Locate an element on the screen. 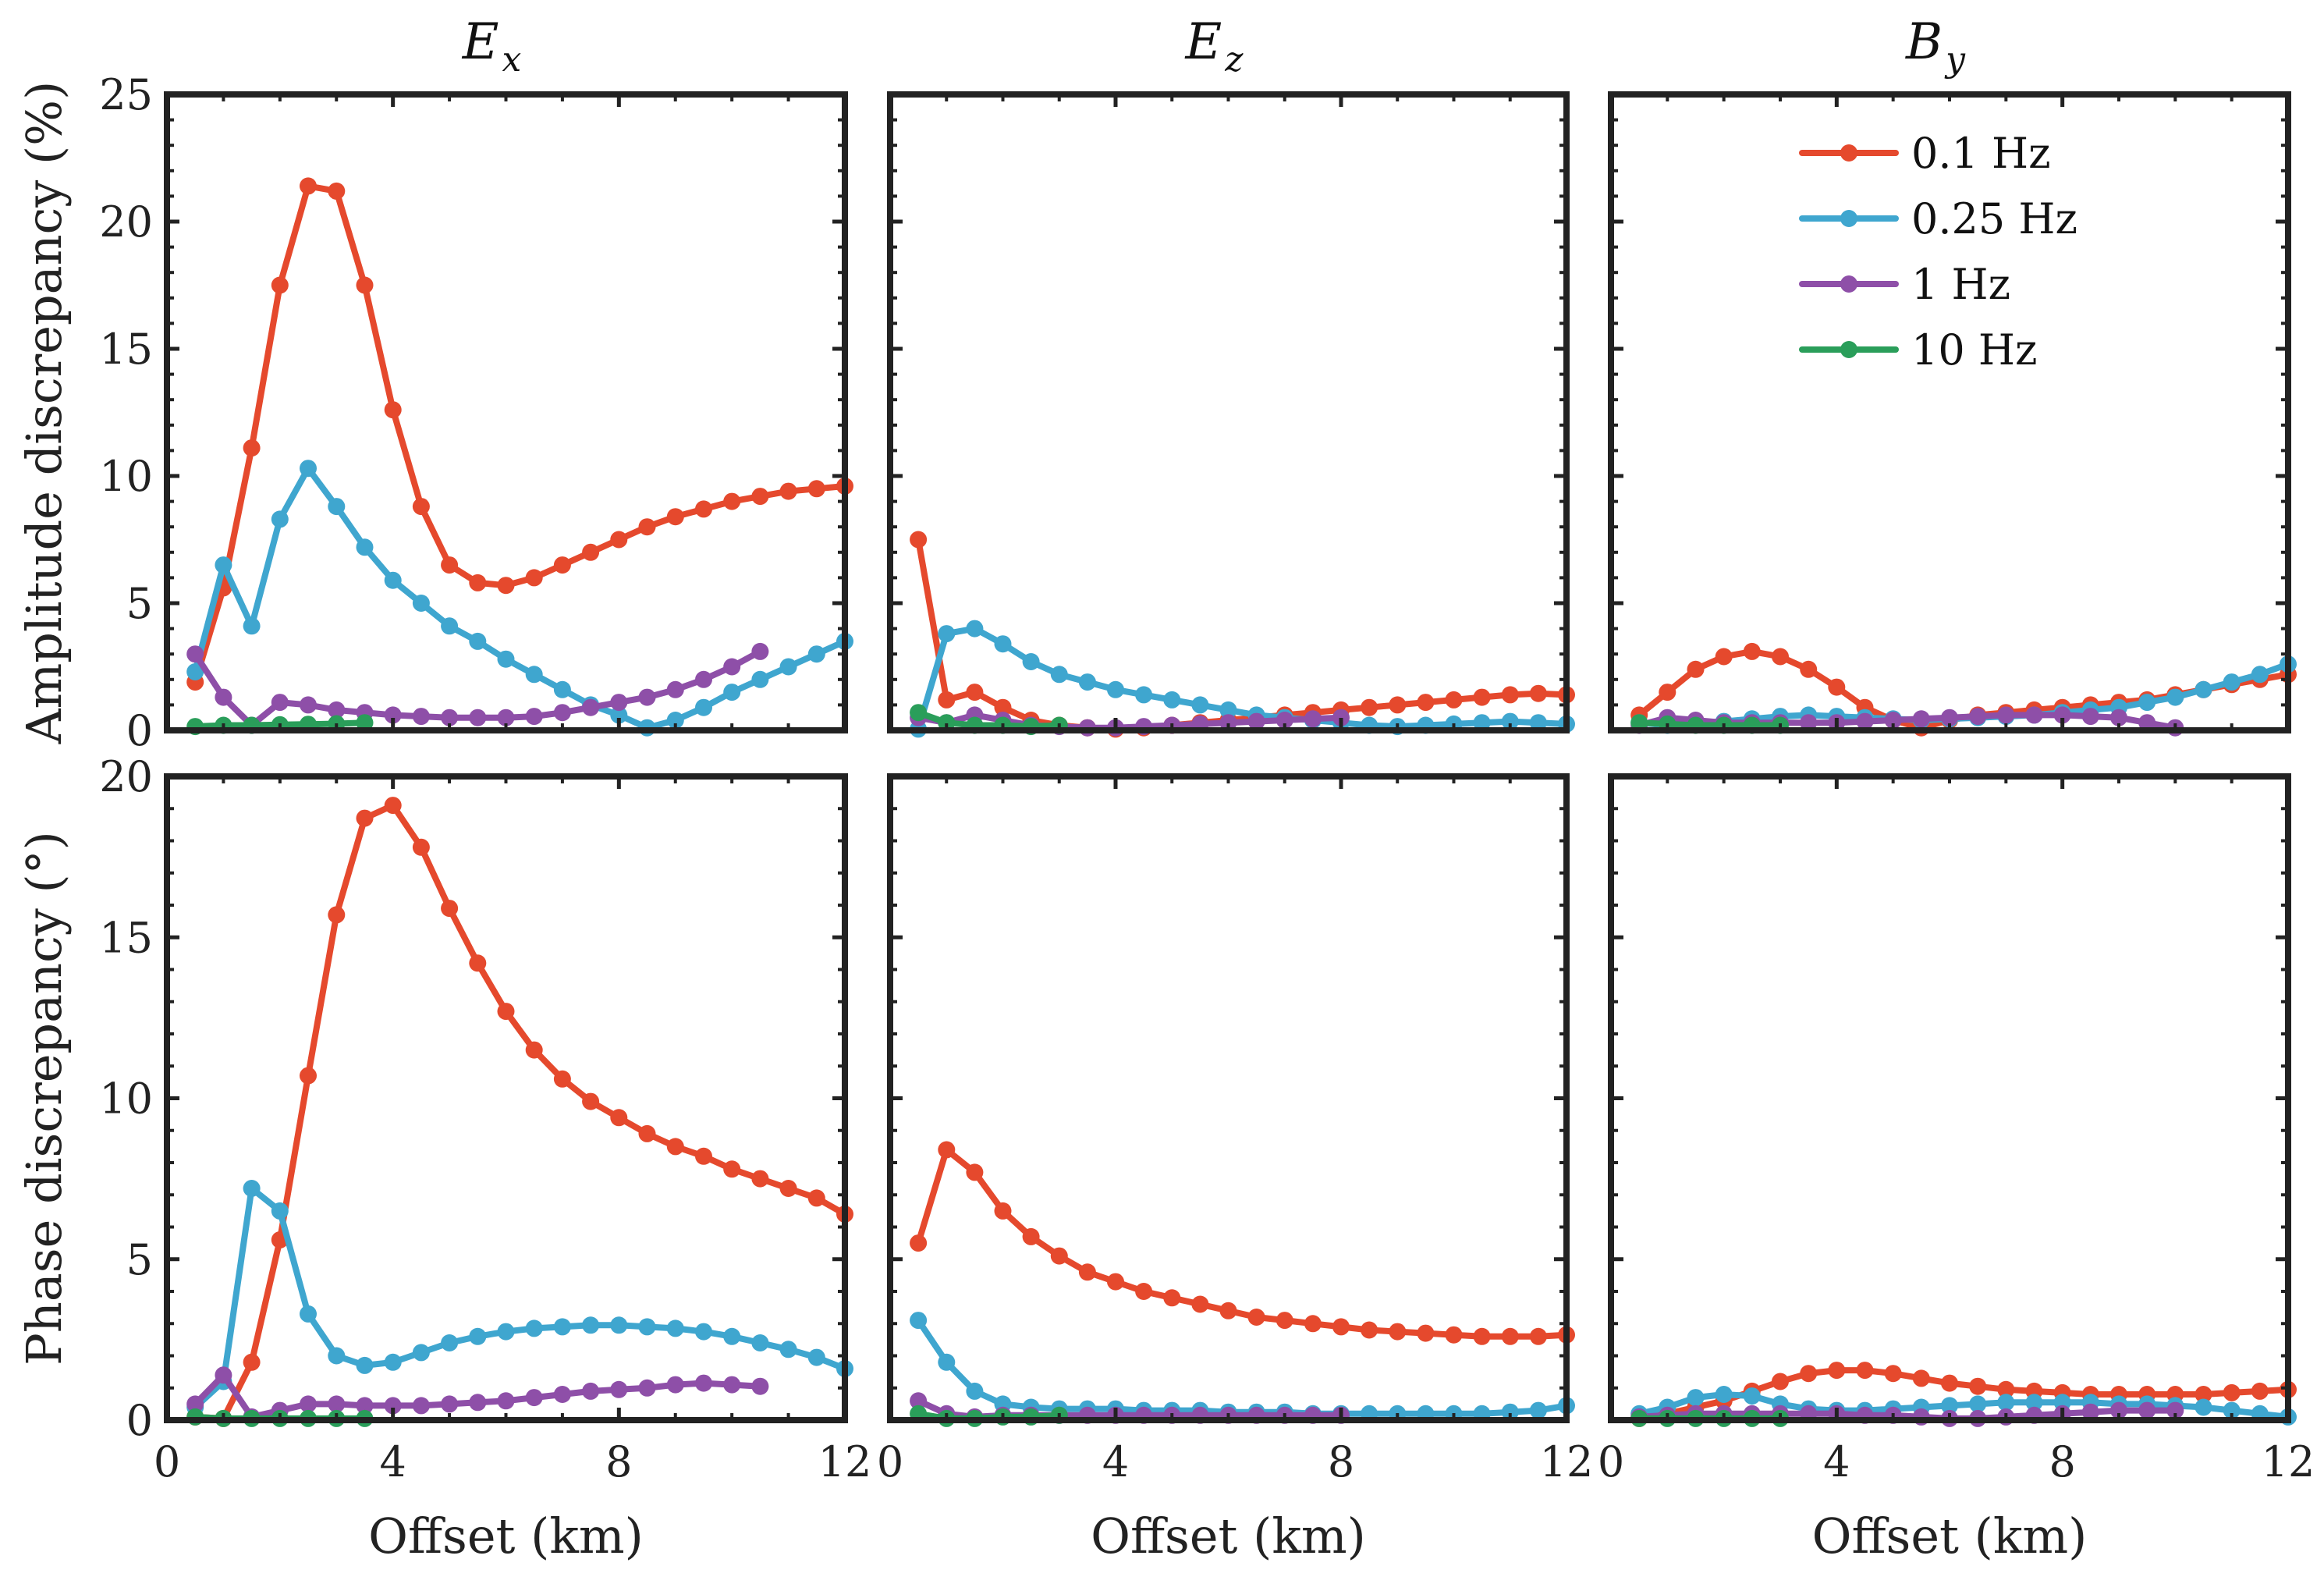  y-tick-label: 5 is located at coordinates (139, 603).